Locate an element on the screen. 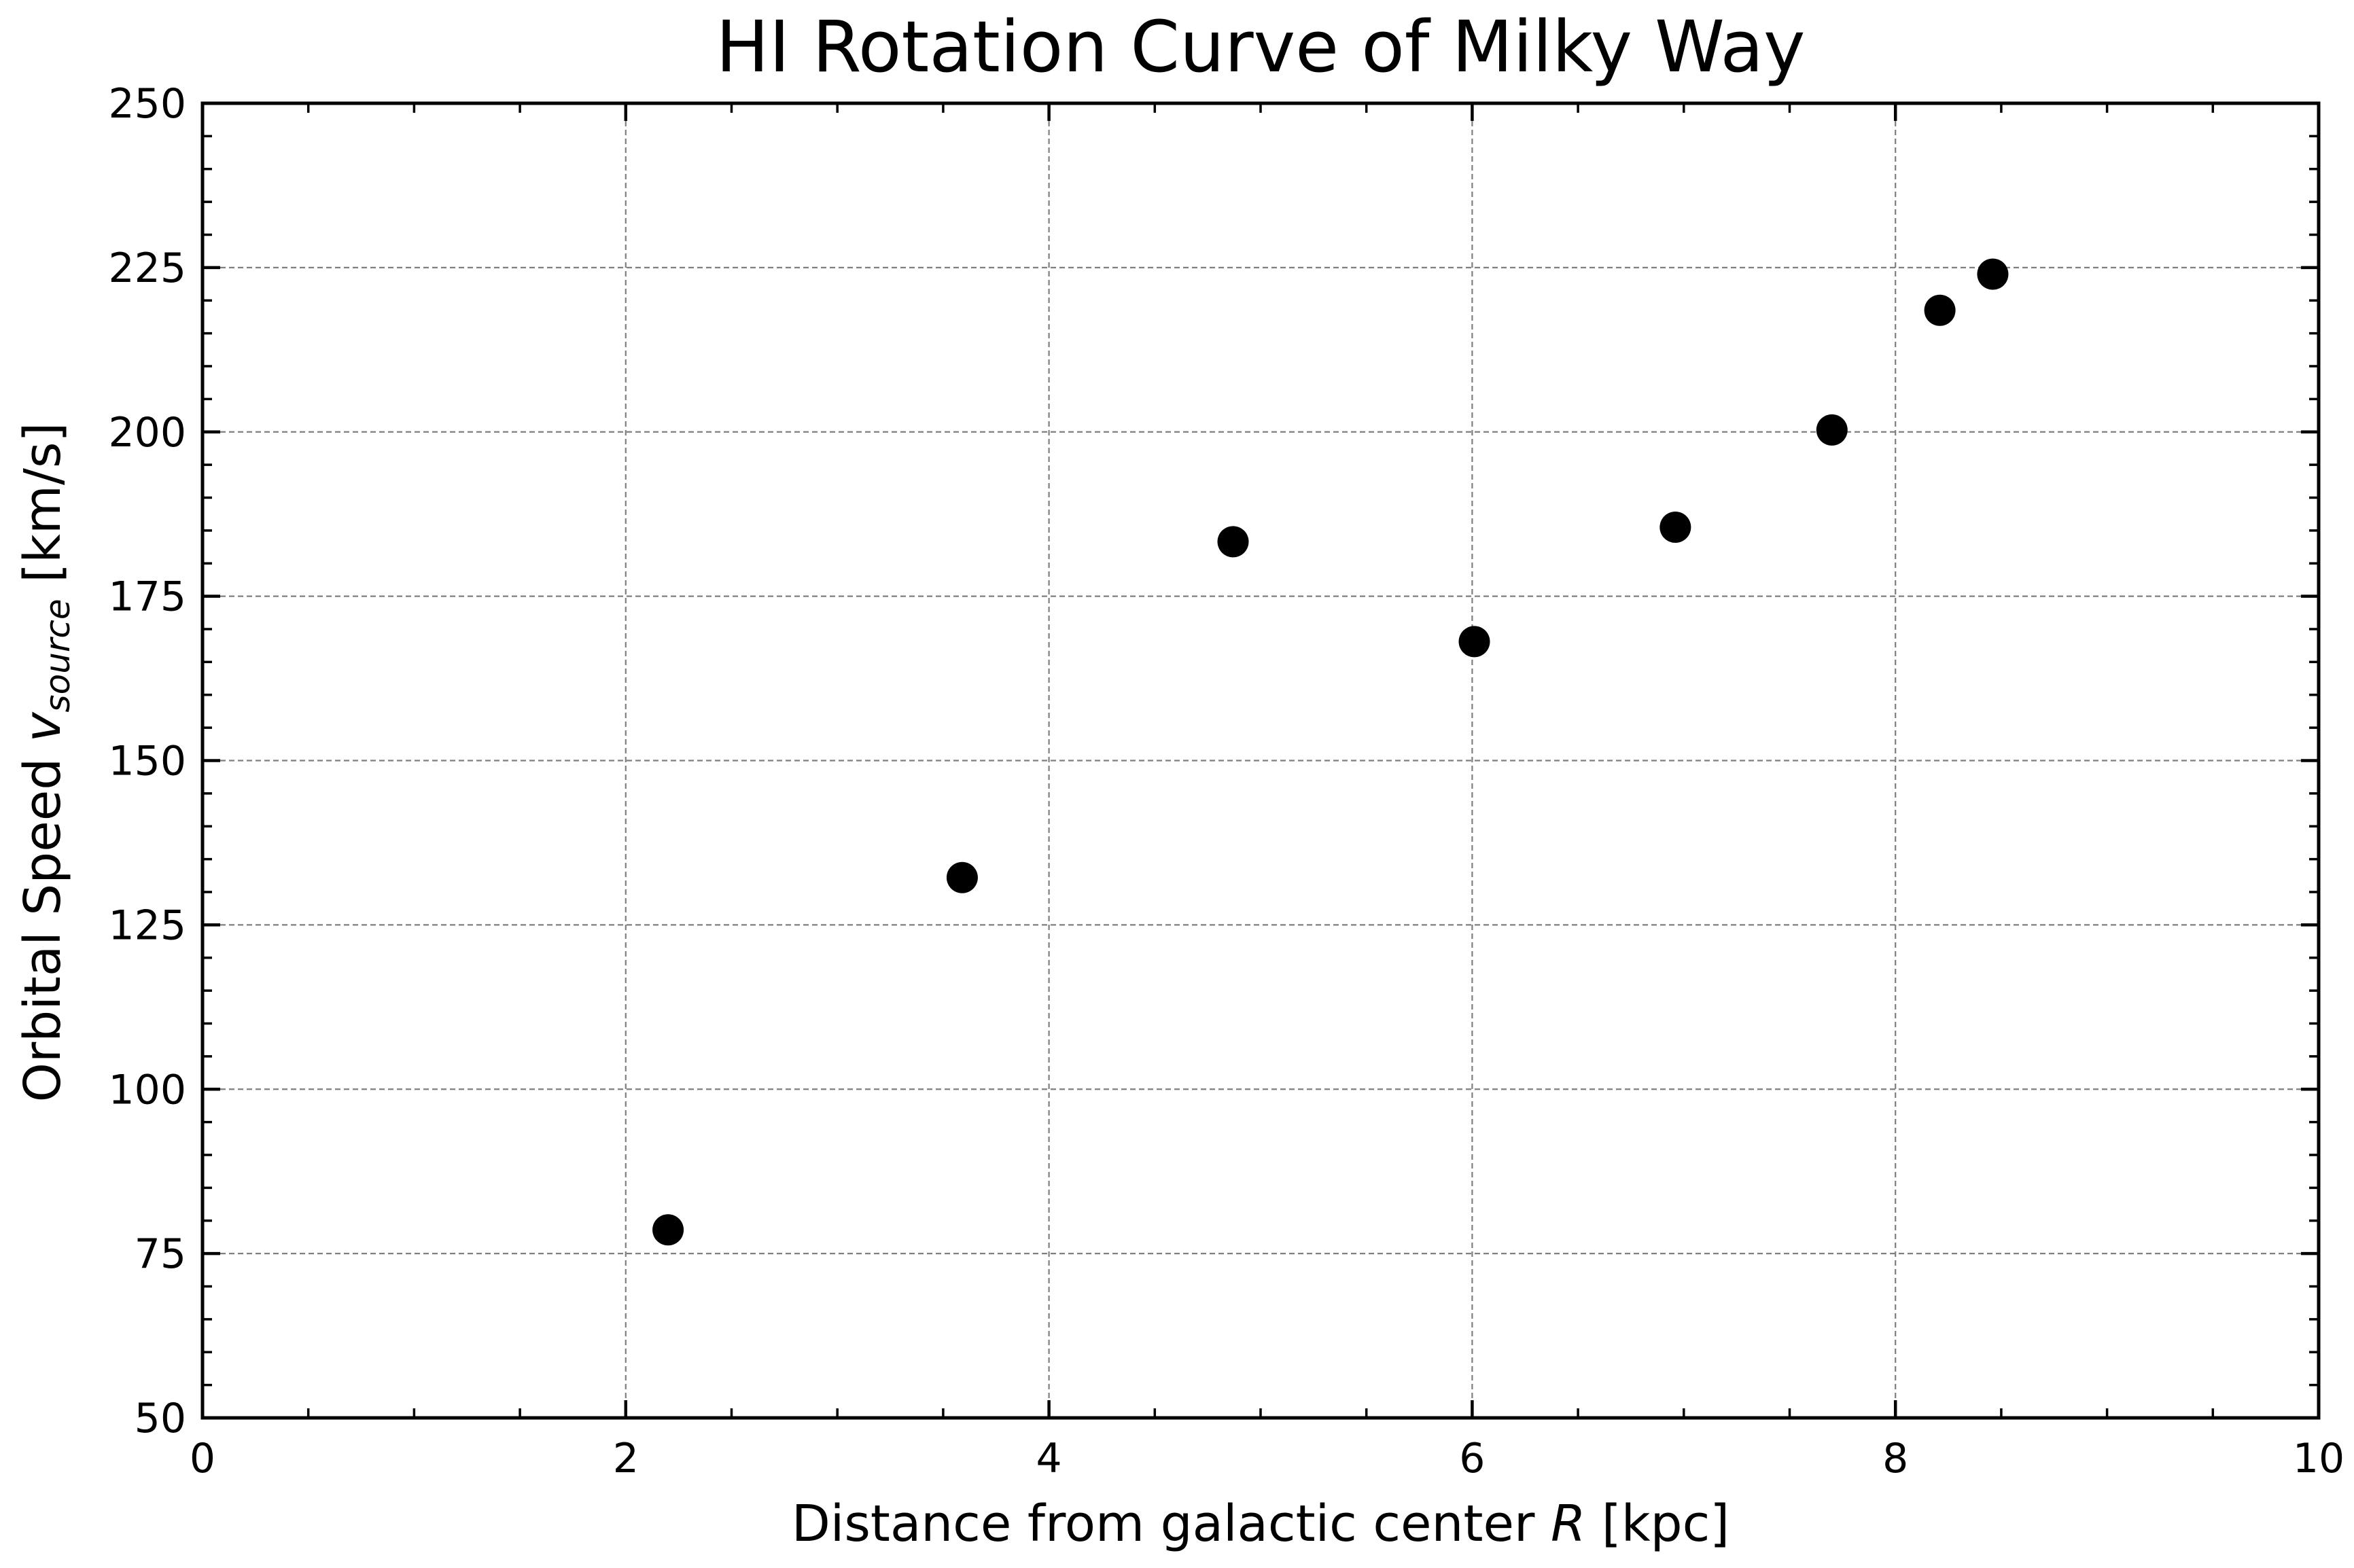  x-tick-label: 0 is located at coordinates (202, 1459).